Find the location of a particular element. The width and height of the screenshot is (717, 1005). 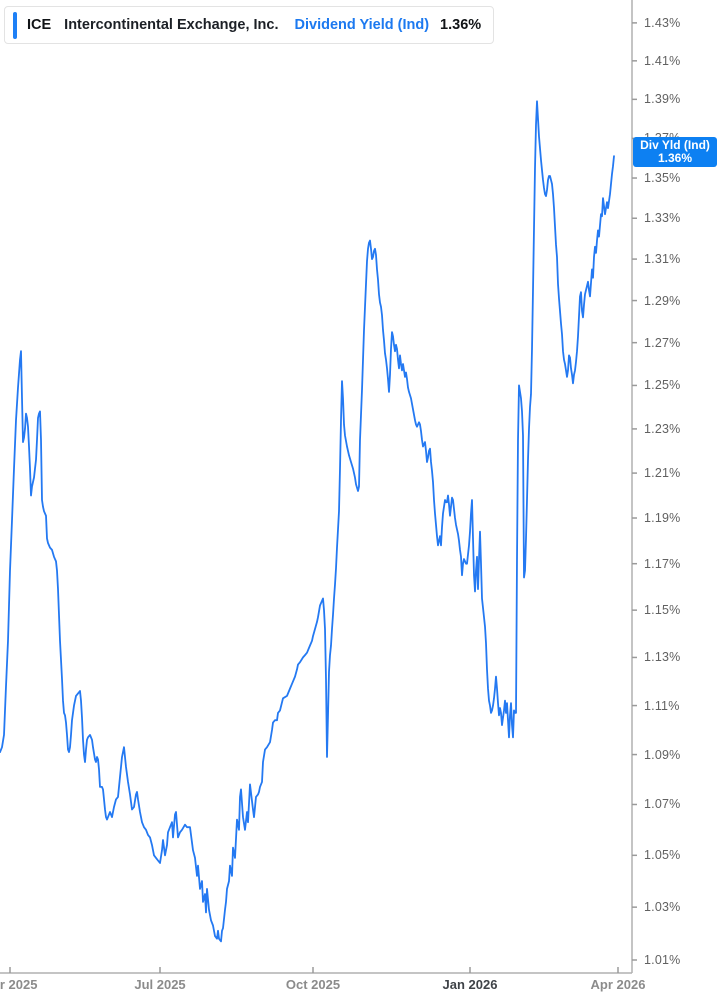

y-axis-label-1.15: 1.15% is located at coordinates (662, 610).